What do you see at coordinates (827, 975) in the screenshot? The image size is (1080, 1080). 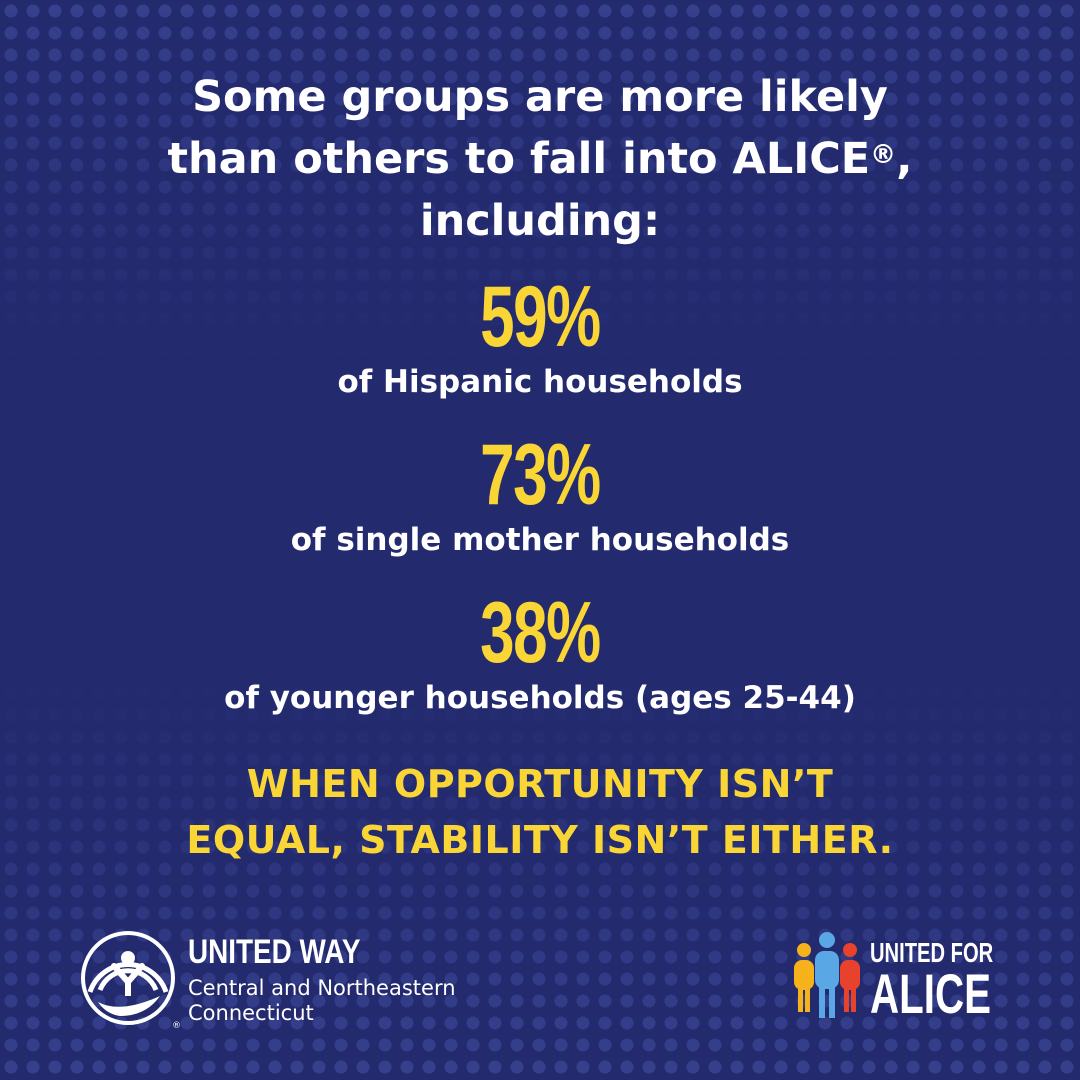 I see `three-people-figures-icon` at bounding box center [827, 975].